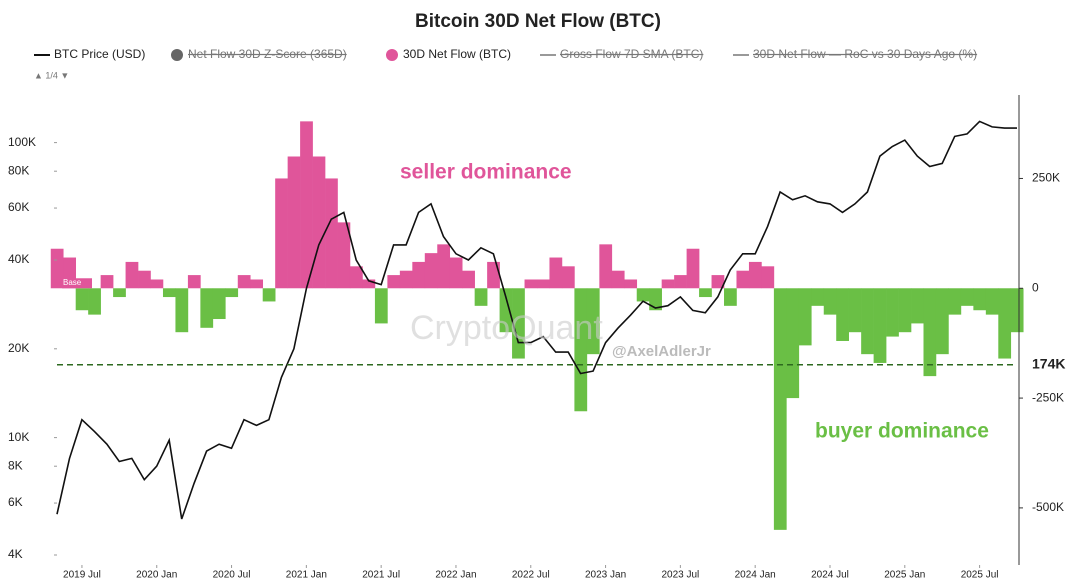 The image size is (1077, 581). I want to click on y2-tick-label: -500K, so click(1048, 507).